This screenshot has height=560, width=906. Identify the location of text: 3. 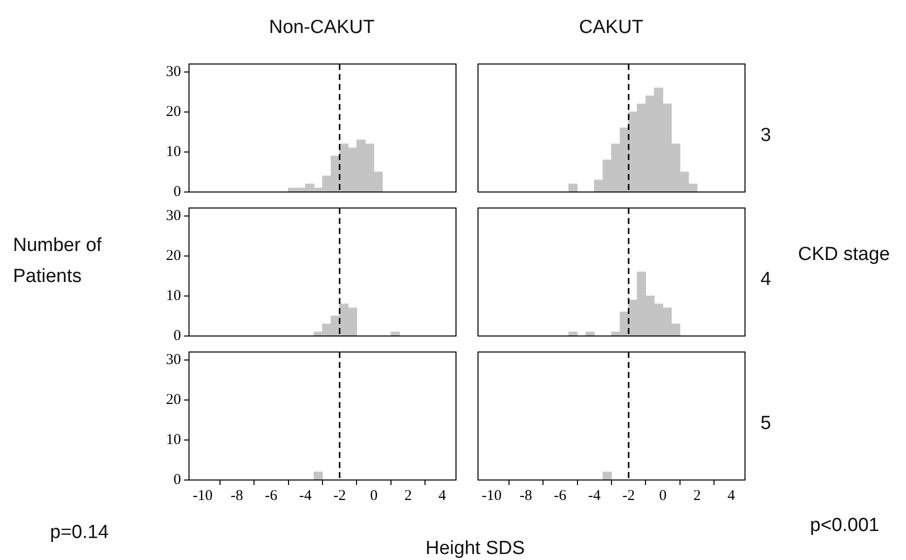
(766, 136).